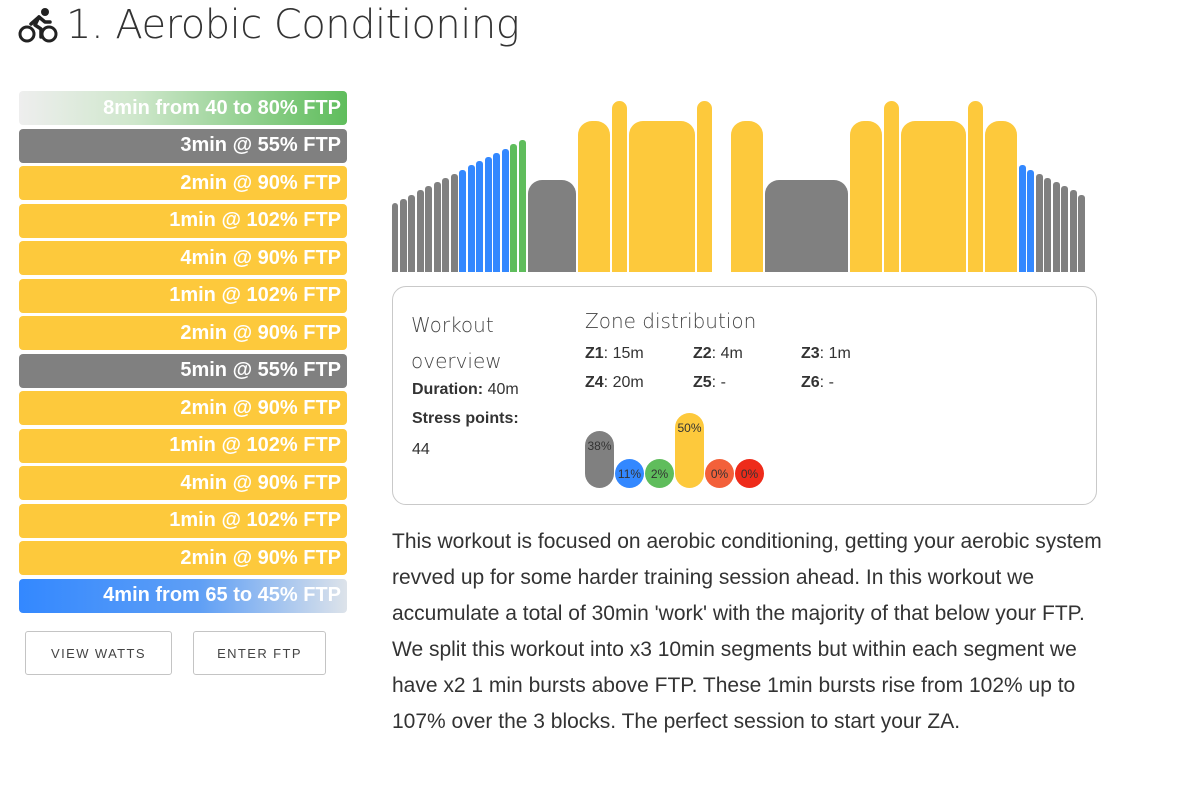 Image resolution: width=1202 pixels, height=785 pixels. I want to click on zone-z3: Z3: 1m, so click(826, 353).